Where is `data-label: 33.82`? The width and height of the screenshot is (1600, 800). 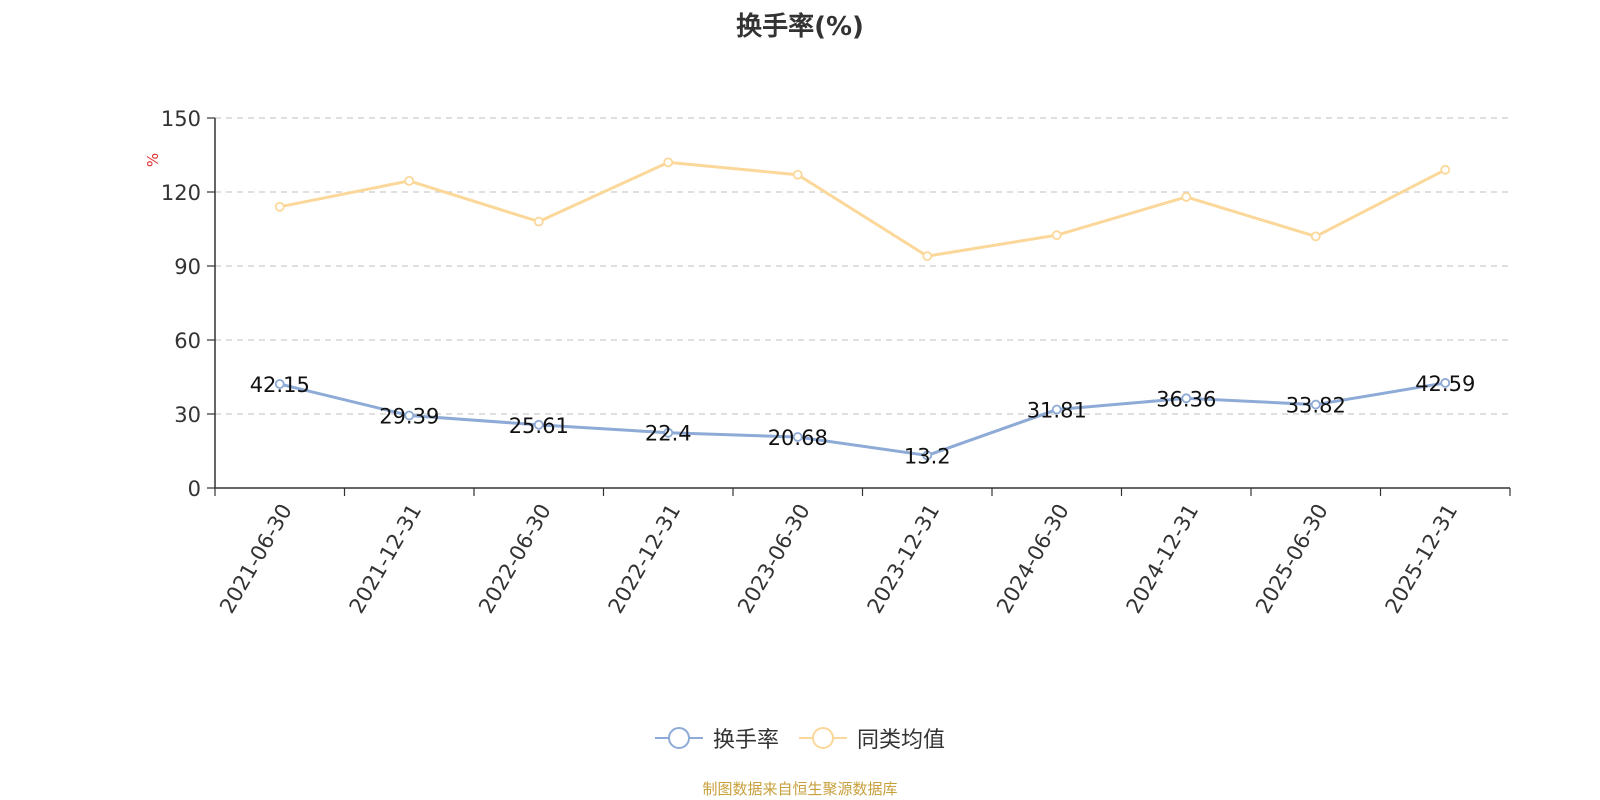 data-label: 33.82 is located at coordinates (1316, 406).